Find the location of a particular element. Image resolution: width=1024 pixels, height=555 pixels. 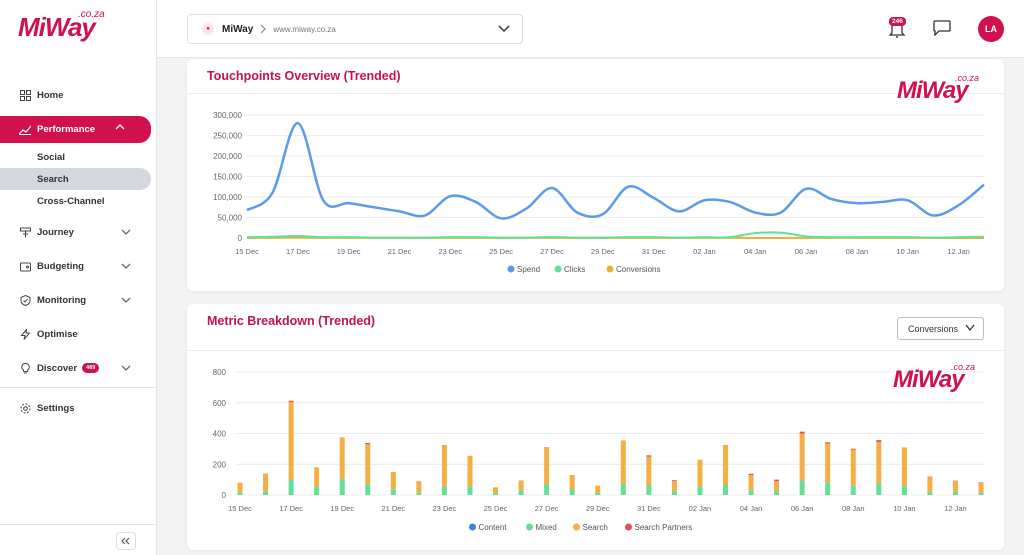

legend-label: Spend is located at coordinates (528, 269).